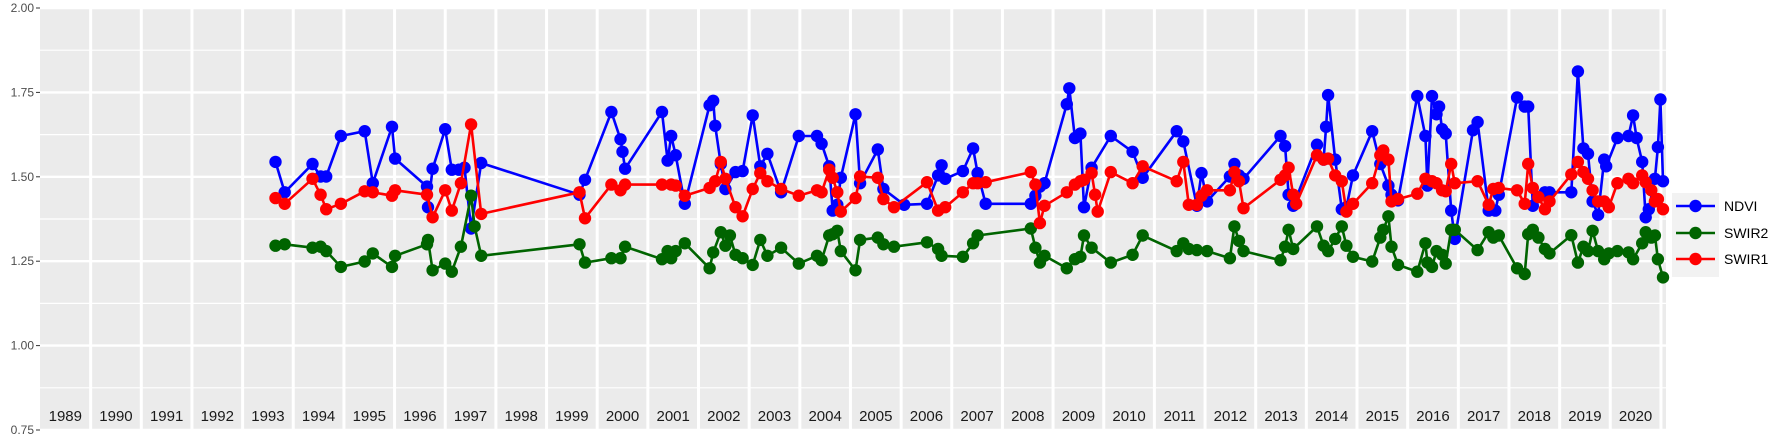 The image size is (1773, 442). Describe the element at coordinates (1746, 259) in the screenshot. I see `legend-label: SWIR1` at that location.